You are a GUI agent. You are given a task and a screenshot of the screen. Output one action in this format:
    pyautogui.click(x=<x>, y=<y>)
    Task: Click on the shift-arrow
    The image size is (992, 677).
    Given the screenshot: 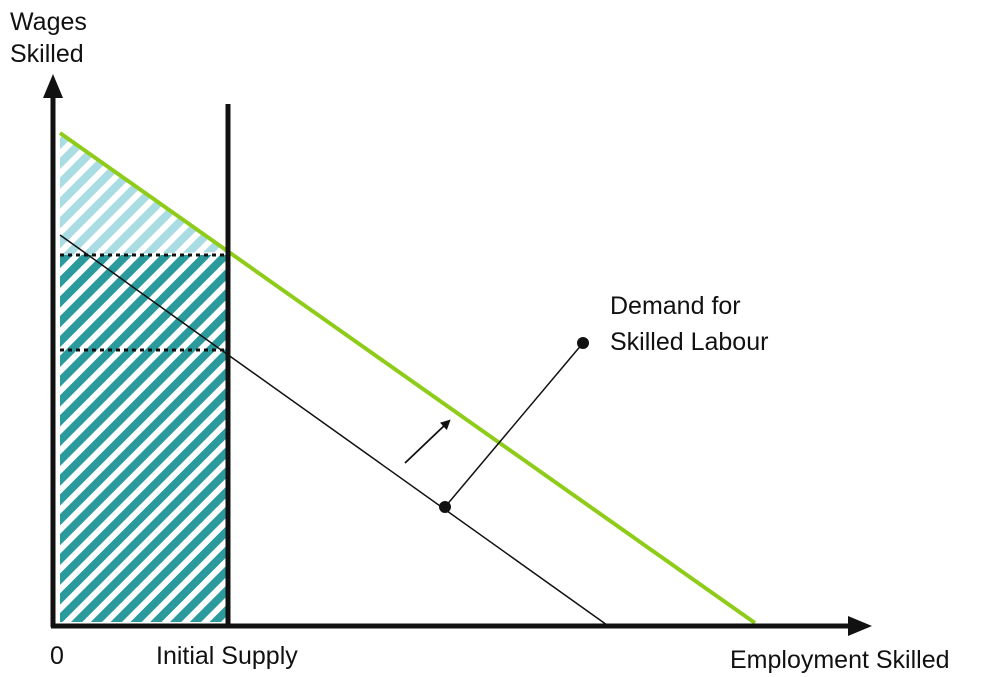 What is the action you would take?
    pyautogui.click(x=427, y=441)
    